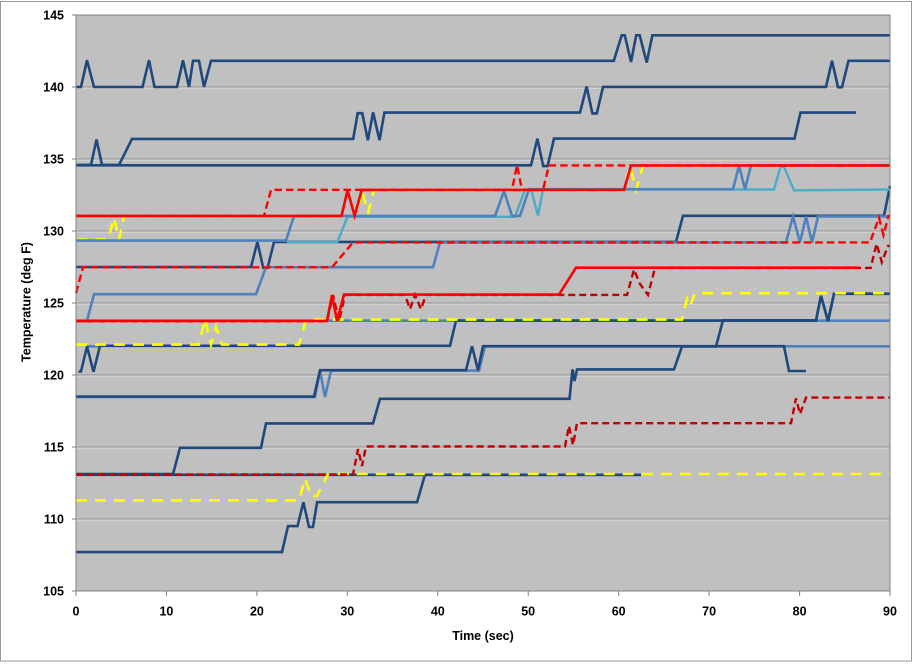 The image size is (913, 669). I want to click on svg-text: 115, so click(54, 448).